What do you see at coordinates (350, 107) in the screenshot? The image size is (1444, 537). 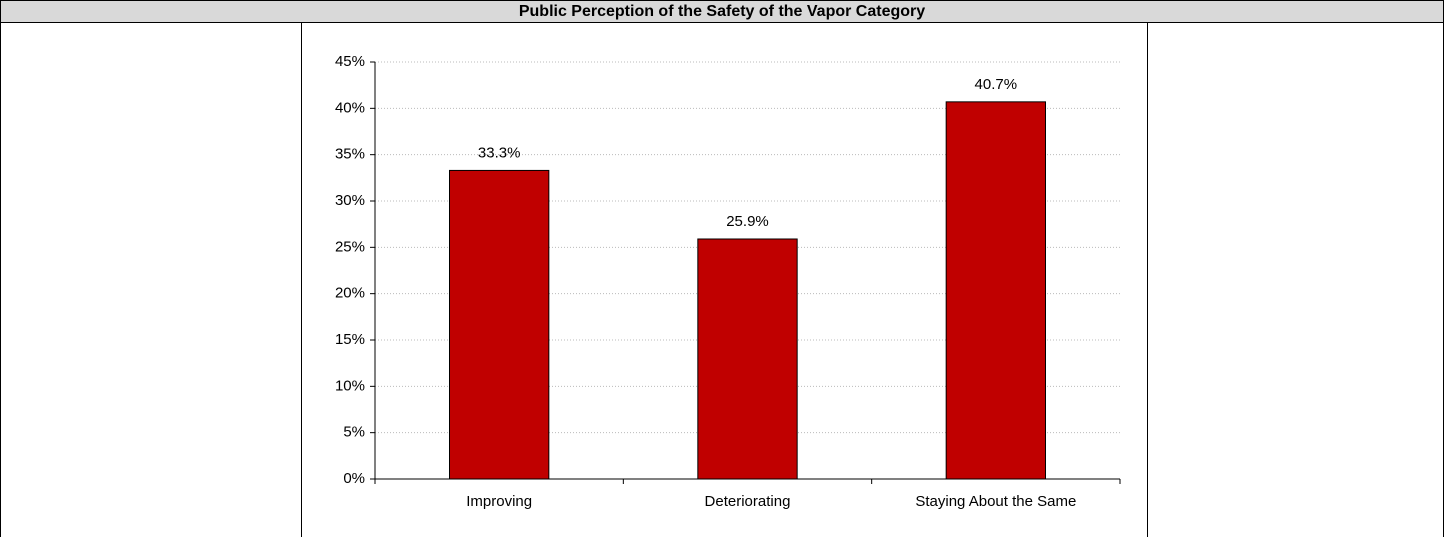 I see `y-tick-label: 40%` at bounding box center [350, 107].